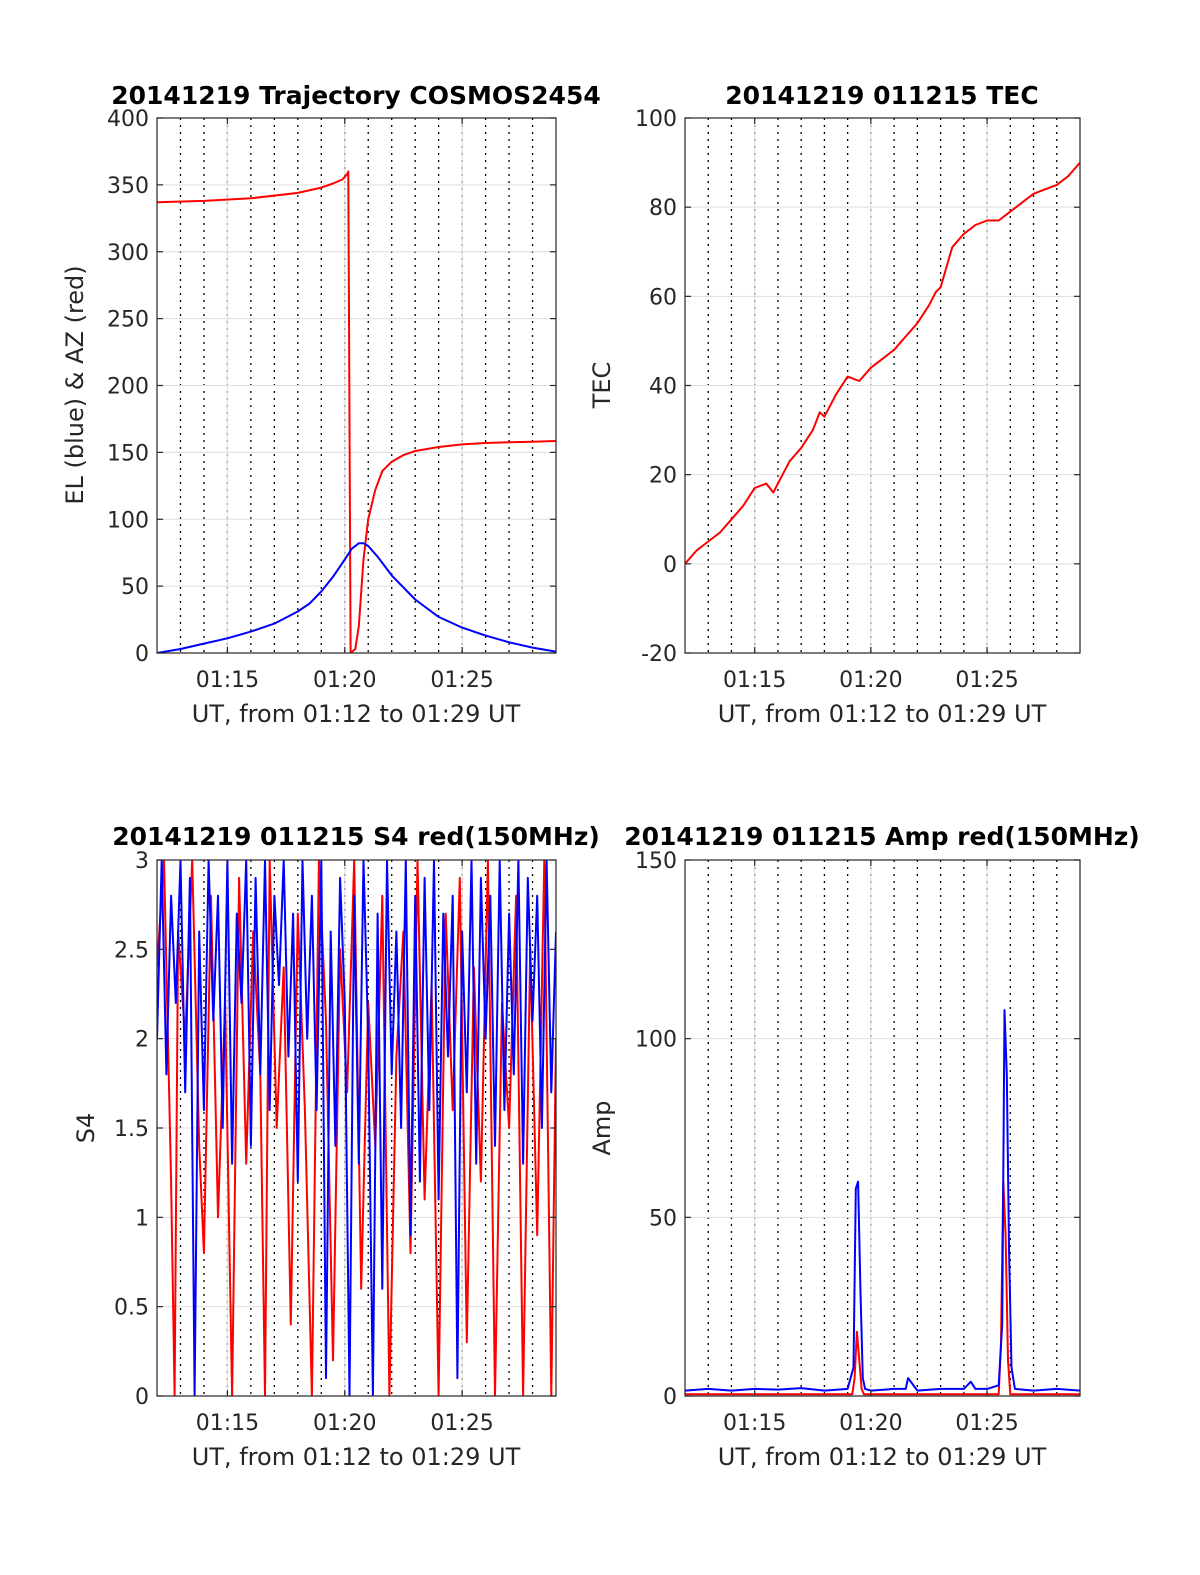  What do you see at coordinates (131, 1308) in the screenshot?
I see `y-tick-label: 0.5` at bounding box center [131, 1308].